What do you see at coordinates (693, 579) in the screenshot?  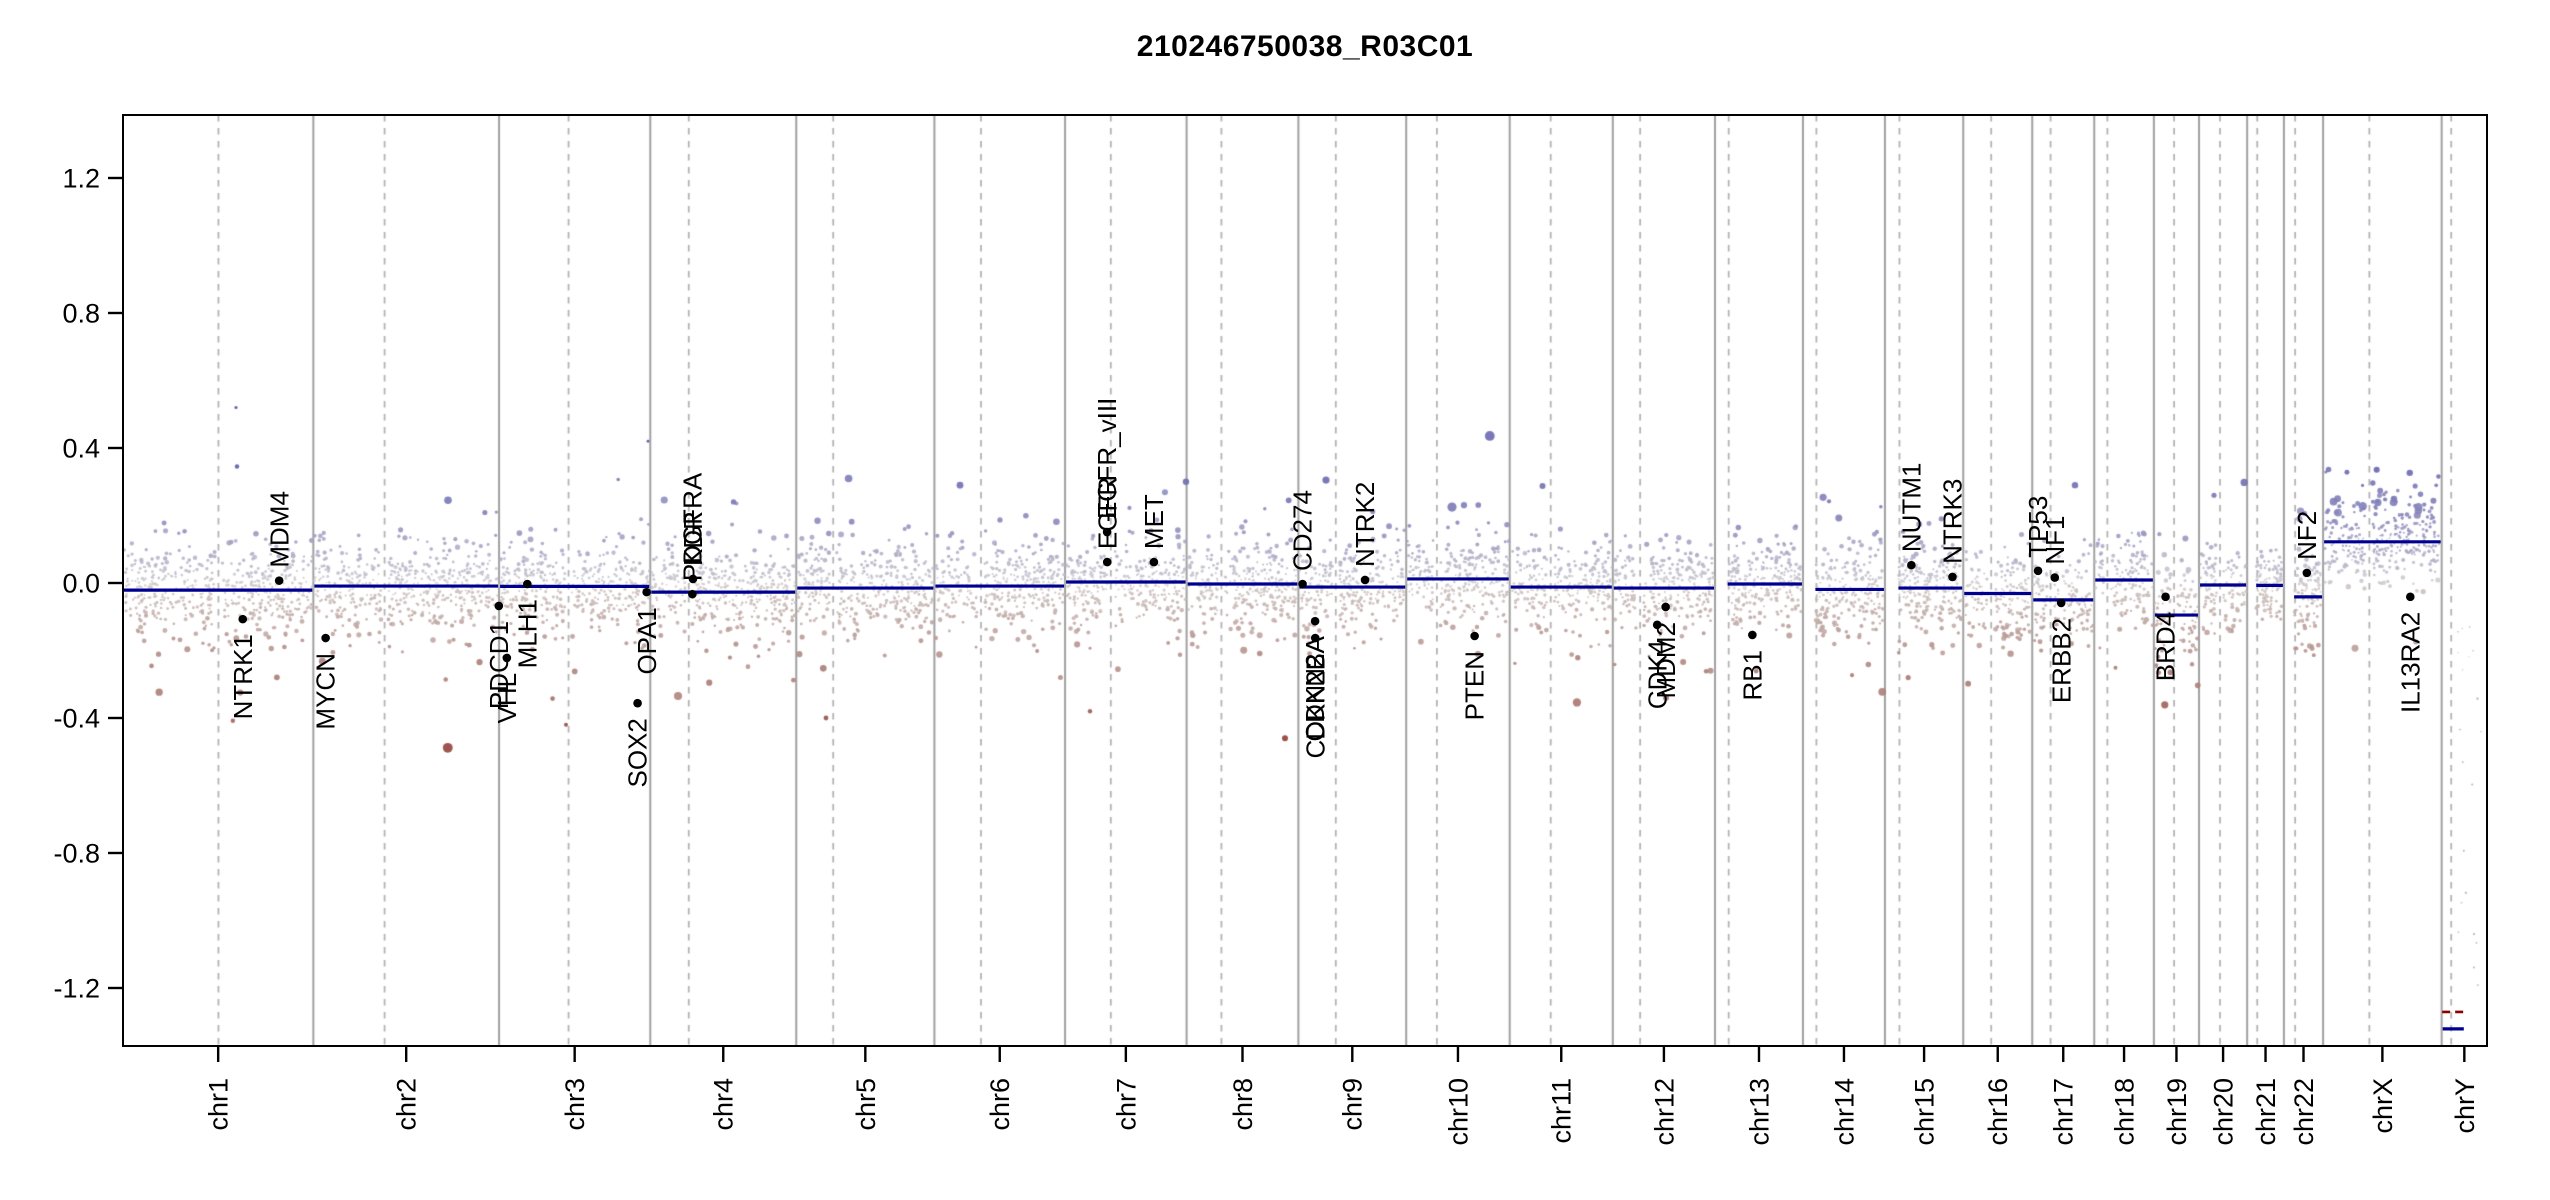 I see `gene-dot-KDR` at bounding box center [693, 579].